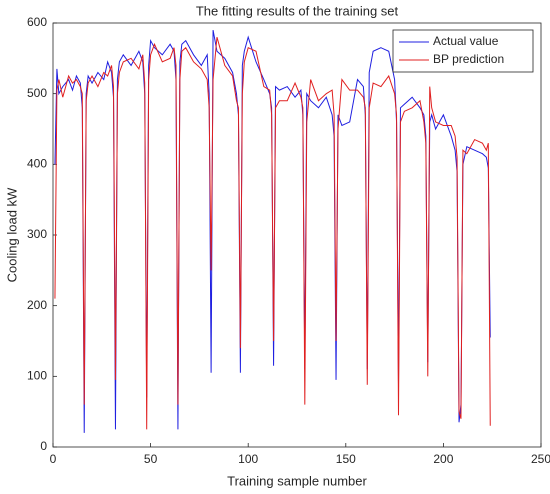 This screenshot has height=494, width=550. I want to click on x-axis-label: Training sample number, so click(297, 480).